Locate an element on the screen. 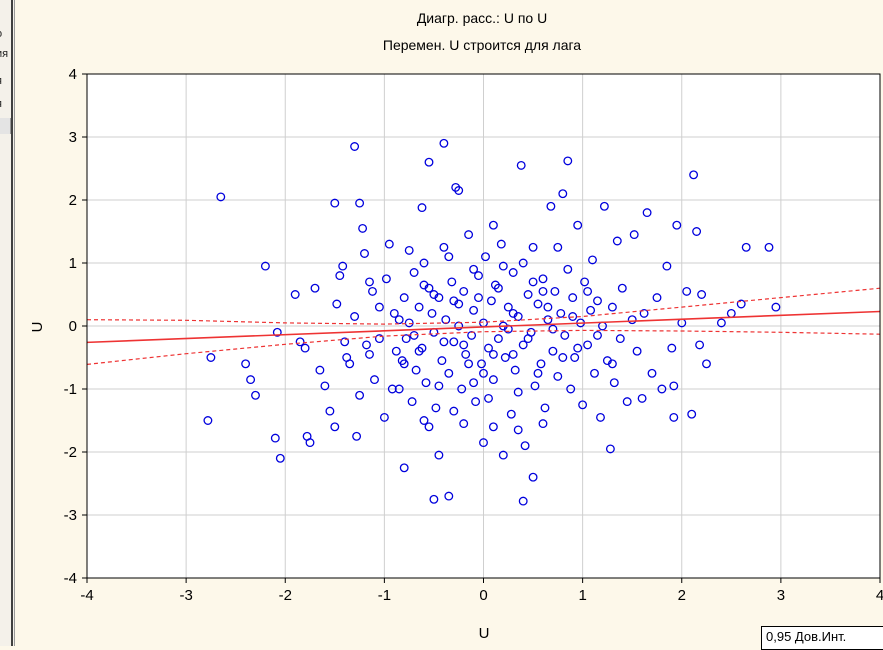  y-tick-label: 3 is located at coordinates (73, 137).